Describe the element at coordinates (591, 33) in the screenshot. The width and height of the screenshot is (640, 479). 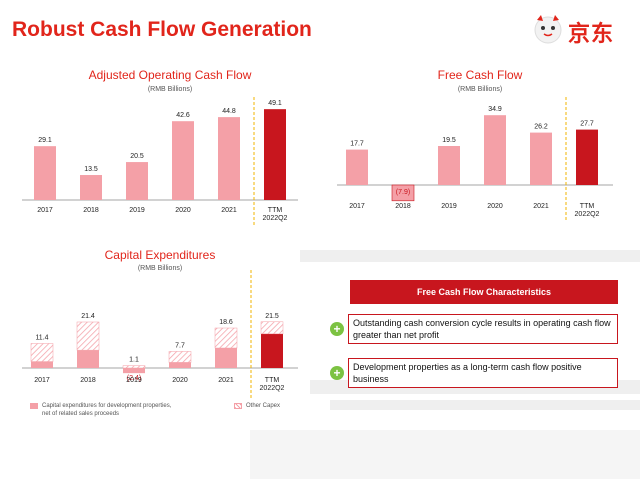
I see `logo-wordmark: 京东` at that location.